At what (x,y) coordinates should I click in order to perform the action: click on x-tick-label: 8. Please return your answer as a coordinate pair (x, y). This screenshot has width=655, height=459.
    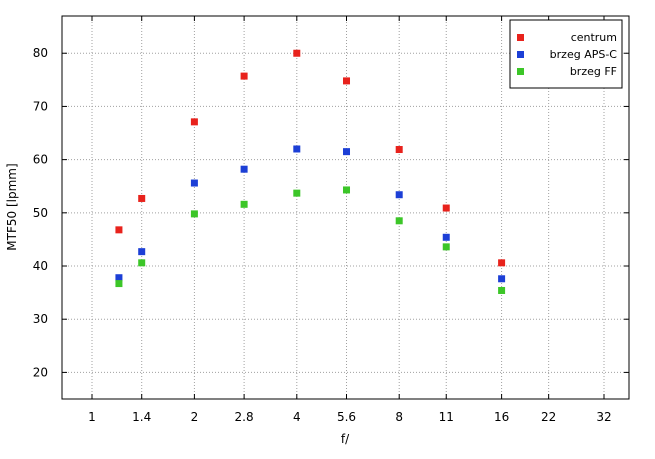
    Looking at the image, I should click on (399, 417).